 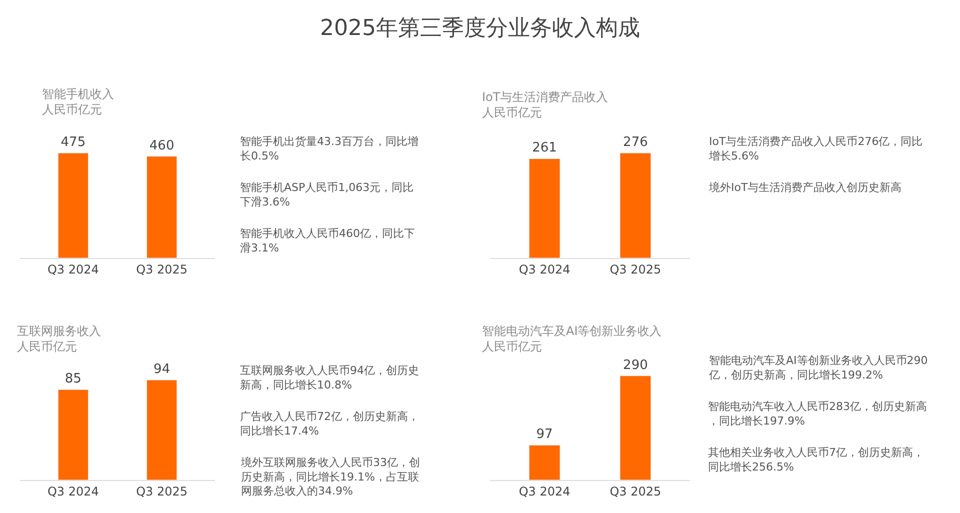 I want to click on text: 广告收入人民币72亿，创历史新高，同比增长17.4%, so click(x=329, y=424).